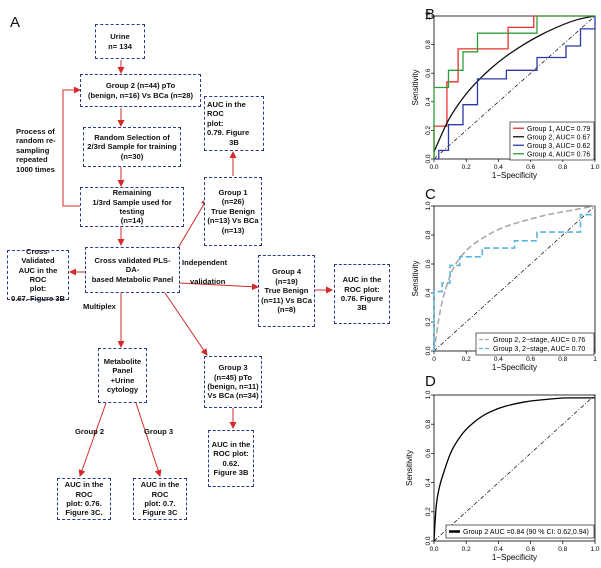 Image resolution: width=601 pixels, height=568 pixels. Describe the element at coordinates (233, 211) in the screenshot. I see `box-group1-line3: True Benign` at that location.